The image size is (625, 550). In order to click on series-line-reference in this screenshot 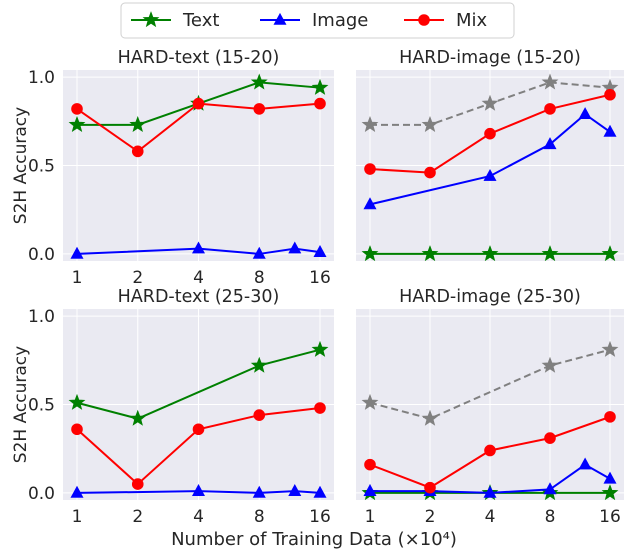, I will do `click(490, 384)`.